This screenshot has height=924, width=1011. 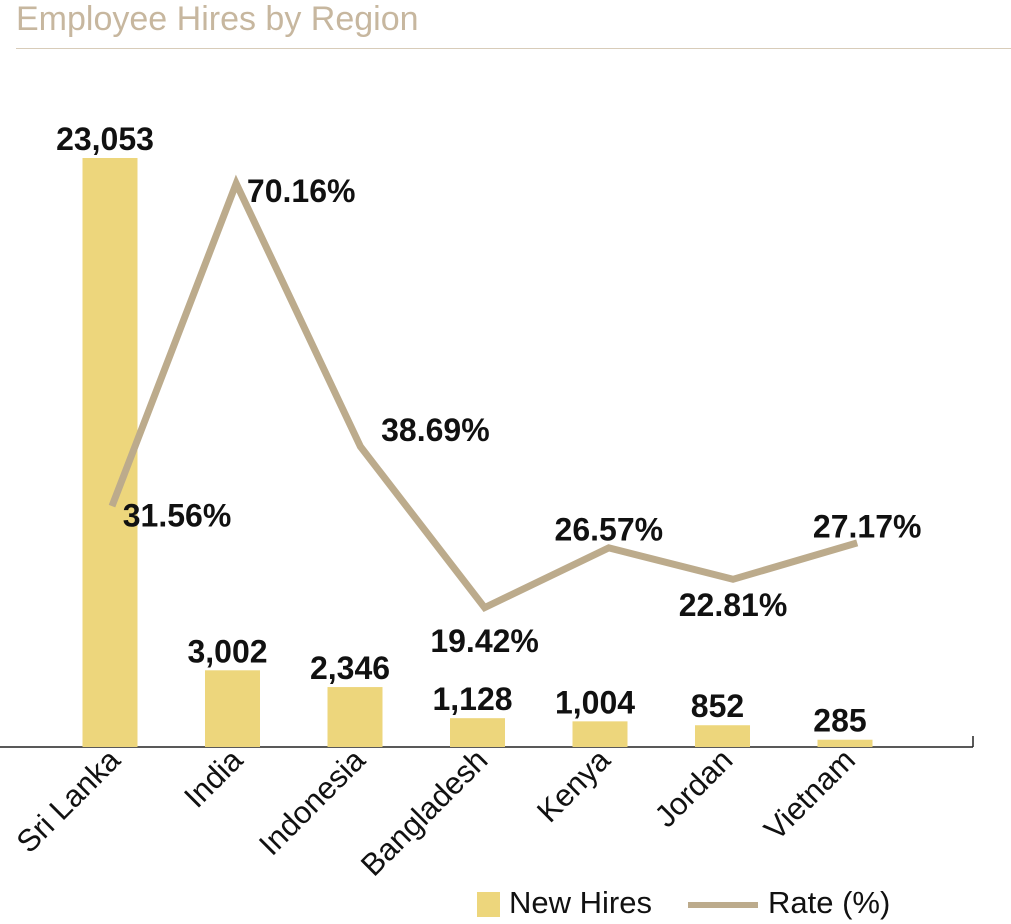 I want to click on x-tick-label: Sri Lanka, so click(x=69, y=801).